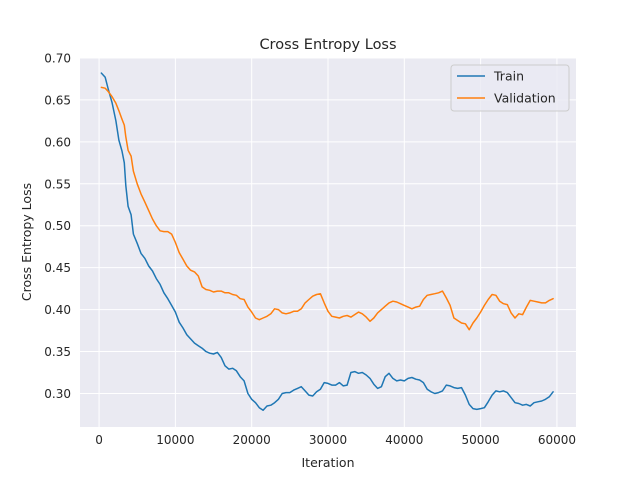 Image resolution: width=640 pixels, height=480 pixels. Describe the element at coordinates (328, 440) in the screenshot. I see `x-tick-label: 30000` at that location.